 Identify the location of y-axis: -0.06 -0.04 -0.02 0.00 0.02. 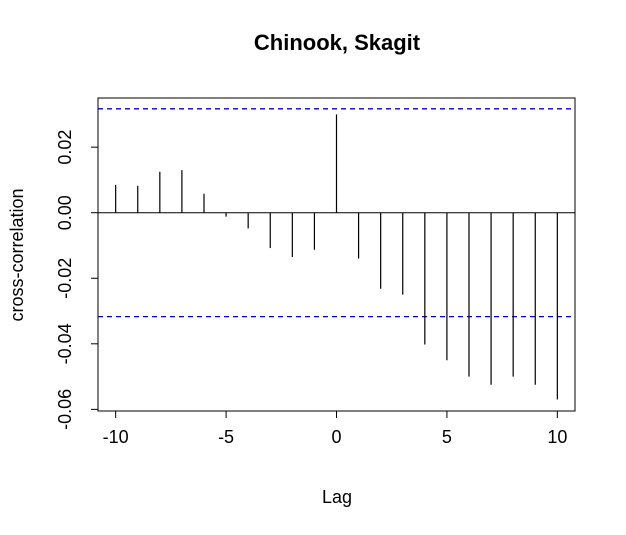
(77, 280).